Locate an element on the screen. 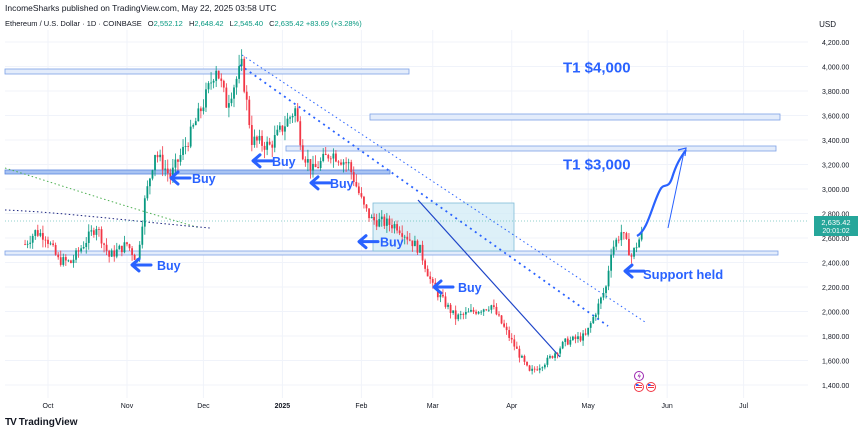 This screenshot has width=860, height=434. buy-arrow-icon is located at coordinates (180, 178).